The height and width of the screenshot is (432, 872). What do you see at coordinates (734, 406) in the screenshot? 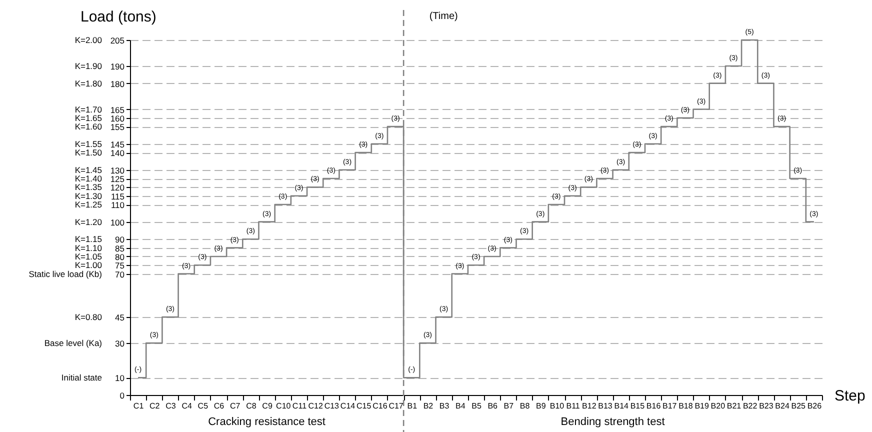
I see `x-tick-label: B21` at bounding box center [734, 406].